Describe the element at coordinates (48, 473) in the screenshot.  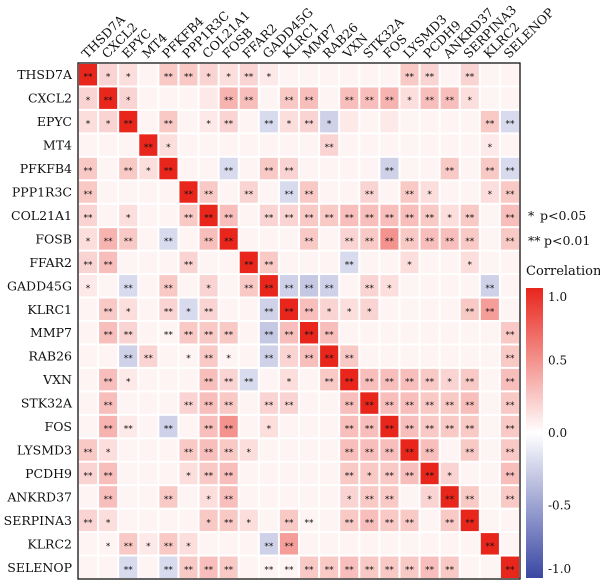
I see `row-label: PCDH9` at that location.